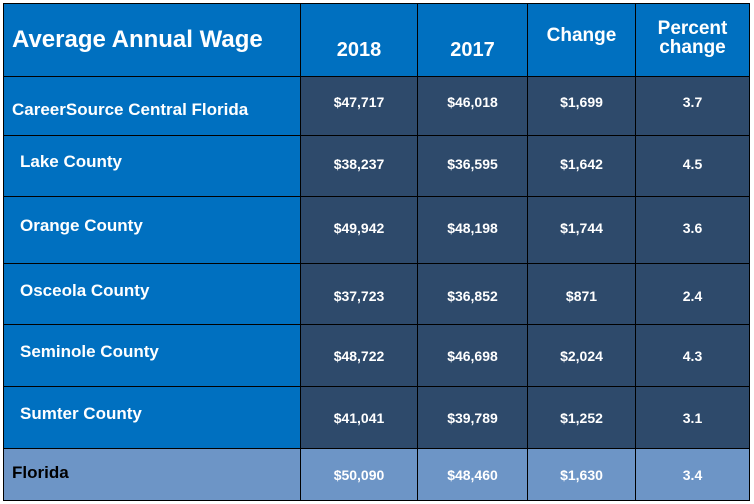 This screenshot has height=504, width=754. What do you see at coordinates (581, 40) in the screenshot?
I see `header-change: Change` at bounding box center [581, 40].